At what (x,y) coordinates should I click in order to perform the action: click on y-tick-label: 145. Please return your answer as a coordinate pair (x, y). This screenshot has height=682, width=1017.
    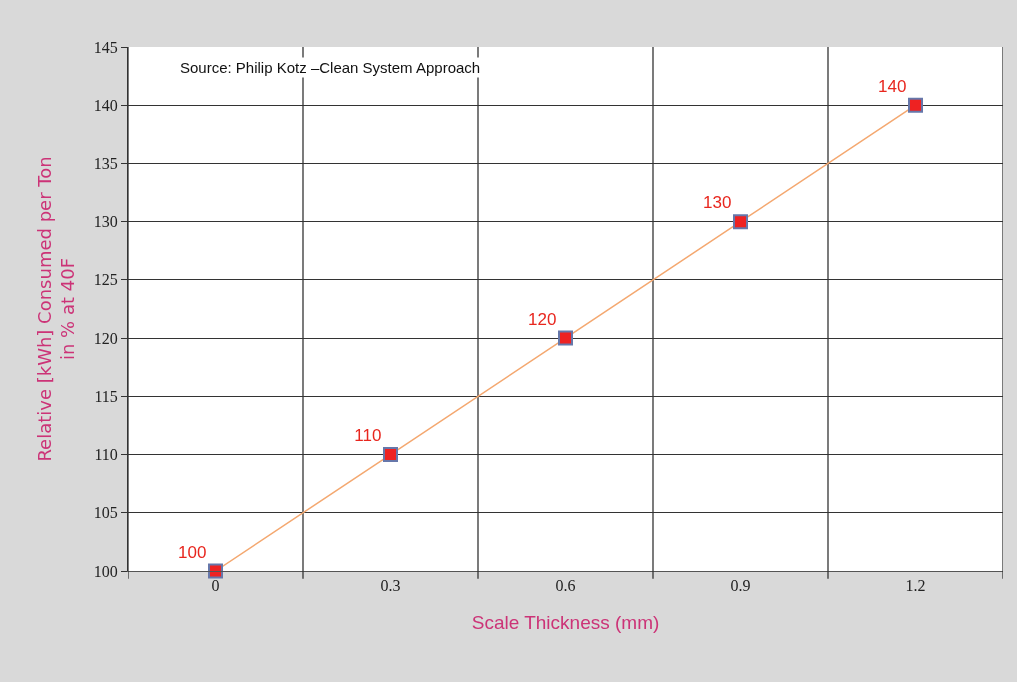
    Looking at the image, I should click on (105, 47).